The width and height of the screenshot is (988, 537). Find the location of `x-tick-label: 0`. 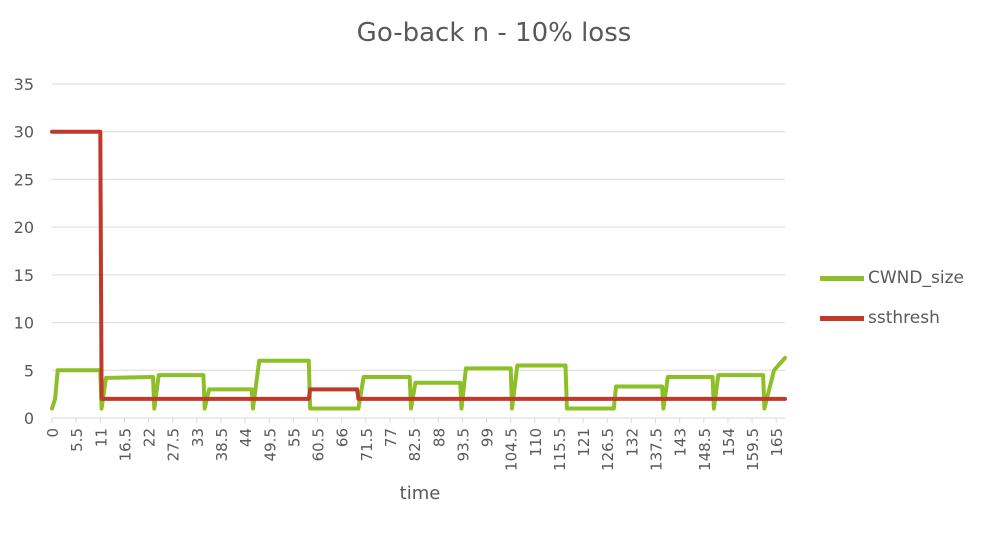

x-tick-label: 0 is located at coordinates (53, 433).